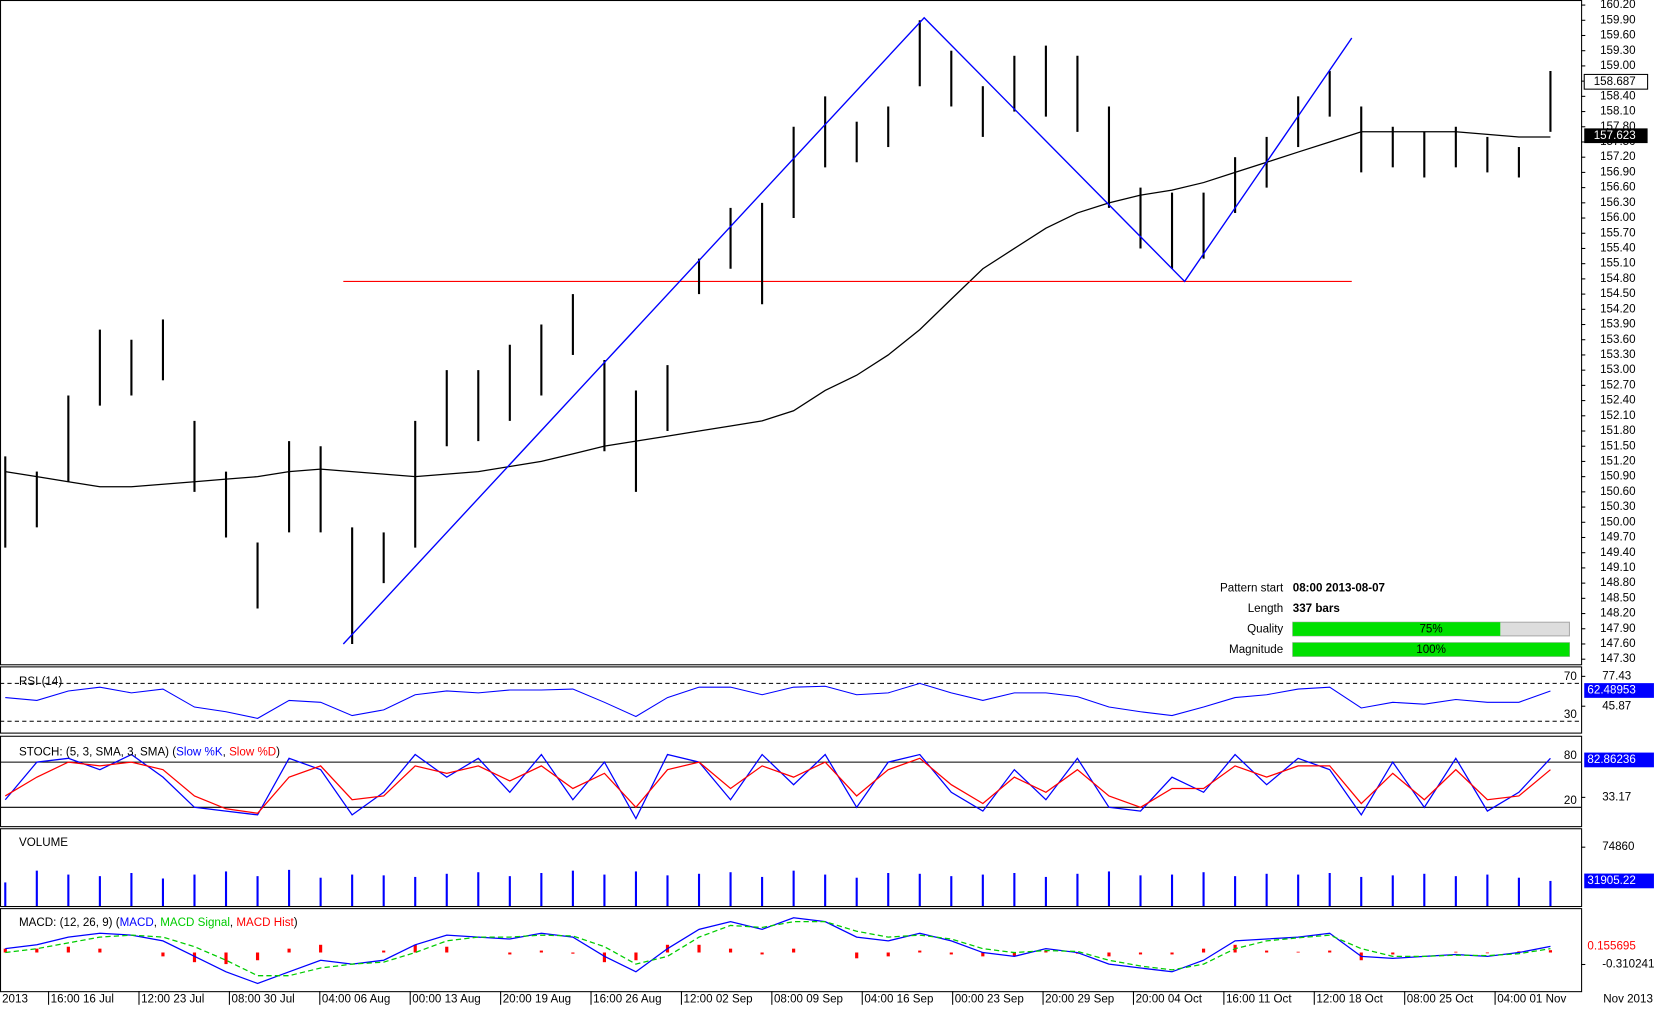 Image resolution: width=1655 pixels, height=1014 pixels. Describe the element at coordinates (195, 923) in the screenshot. I see `legend-entry: MACD Signal` at that location.